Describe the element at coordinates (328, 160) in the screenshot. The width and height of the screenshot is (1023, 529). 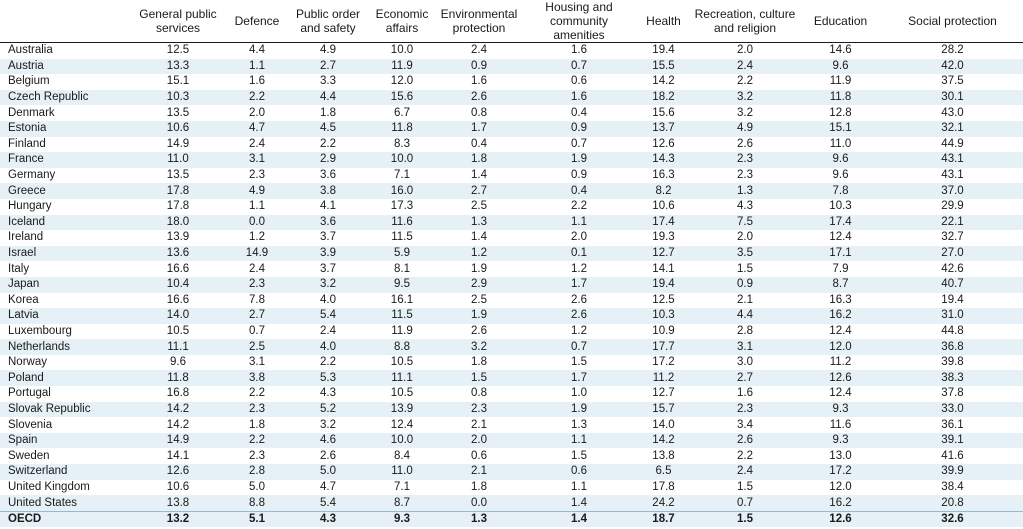
I see `value-cell: 2.9` at that location.